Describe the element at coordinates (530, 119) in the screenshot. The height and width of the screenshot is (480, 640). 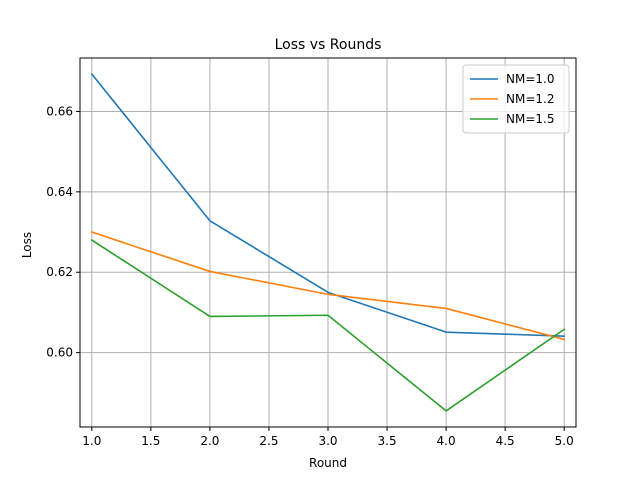
I see `legend-label: NM=1.5` at that location.